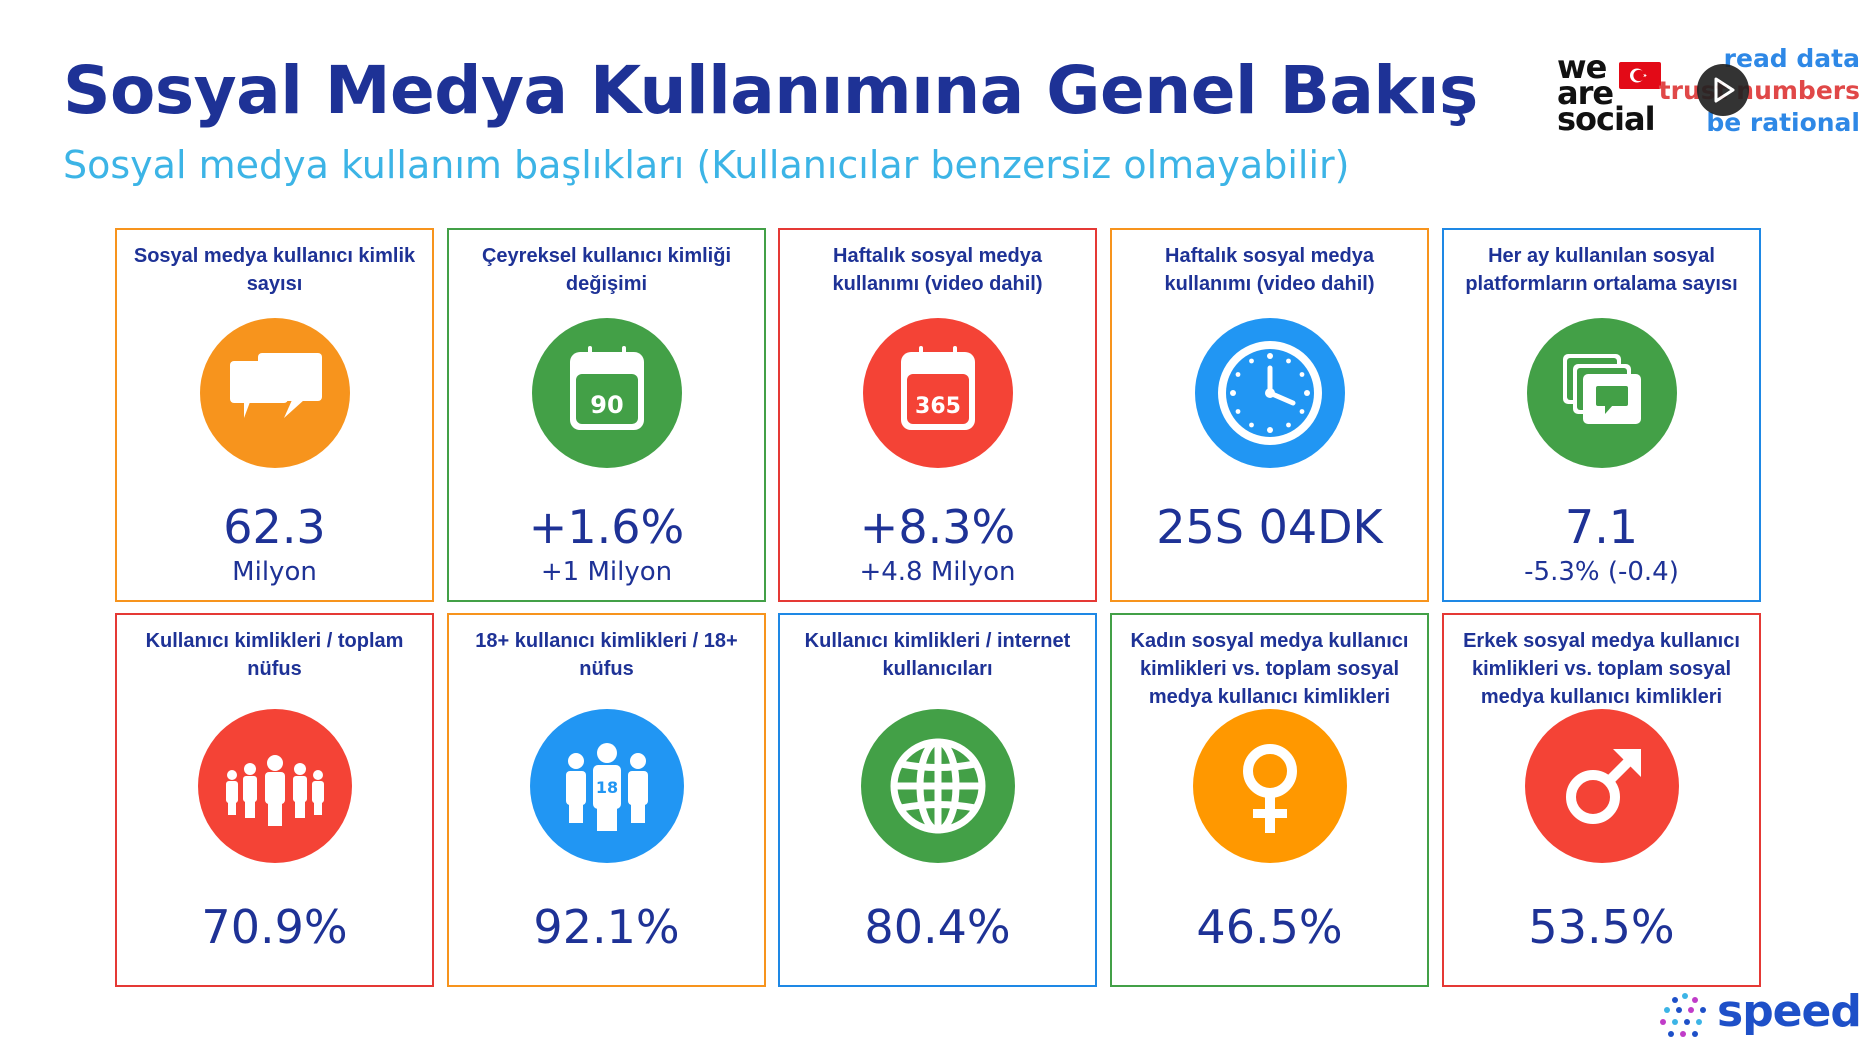  I want to click on card-value: 53.5%, so click(1601, 927).